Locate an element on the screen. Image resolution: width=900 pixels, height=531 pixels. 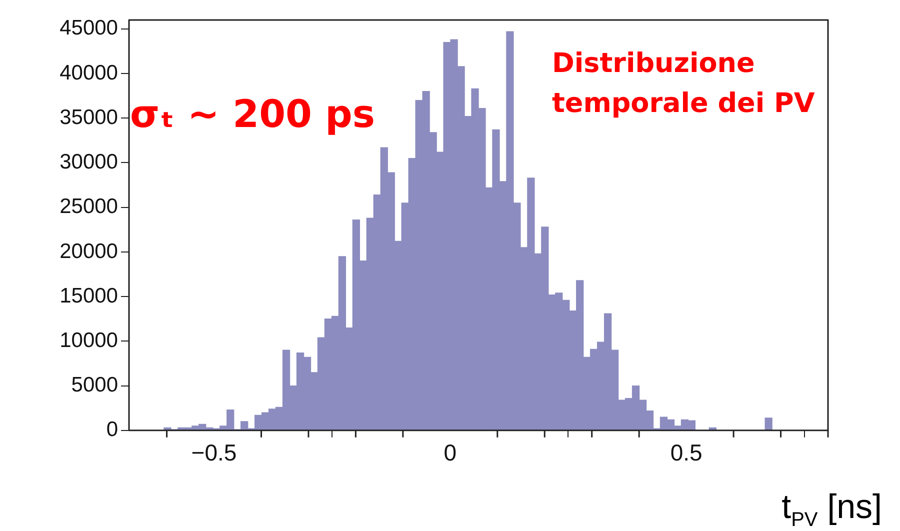
y-tick-label: 0 is located at coordinates (112, 430).